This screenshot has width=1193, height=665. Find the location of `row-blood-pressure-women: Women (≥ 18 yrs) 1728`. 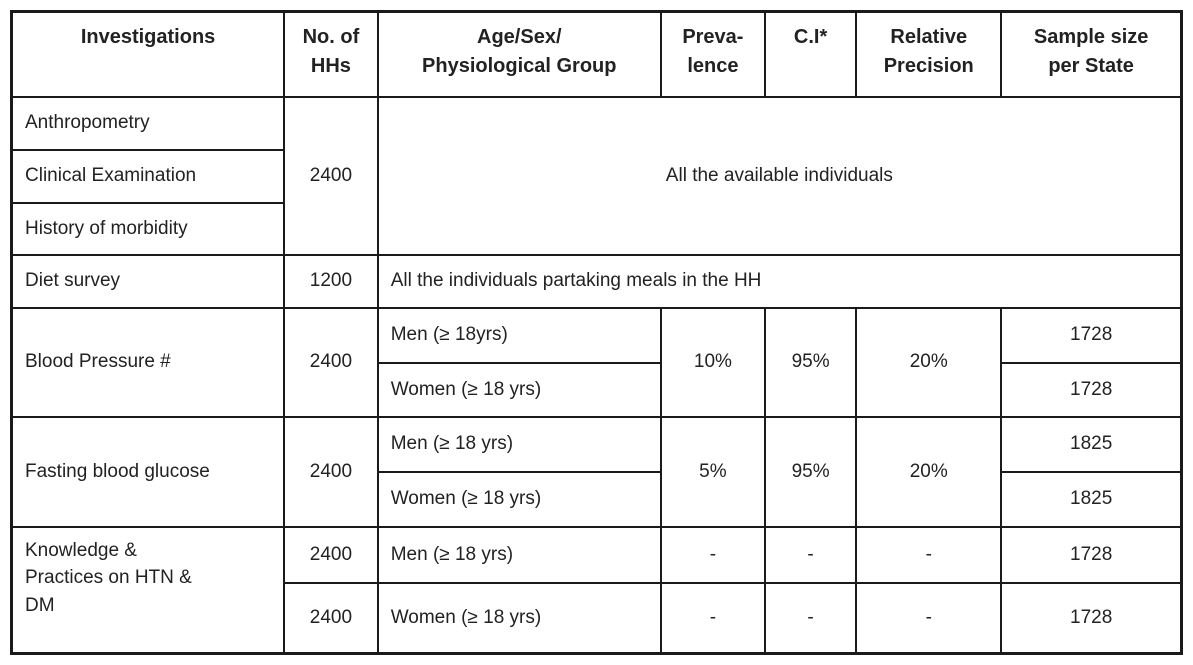

row-blood-pressure-women: Women (≥ 18 yrs) 1728 is located at coordinates (597, 389).